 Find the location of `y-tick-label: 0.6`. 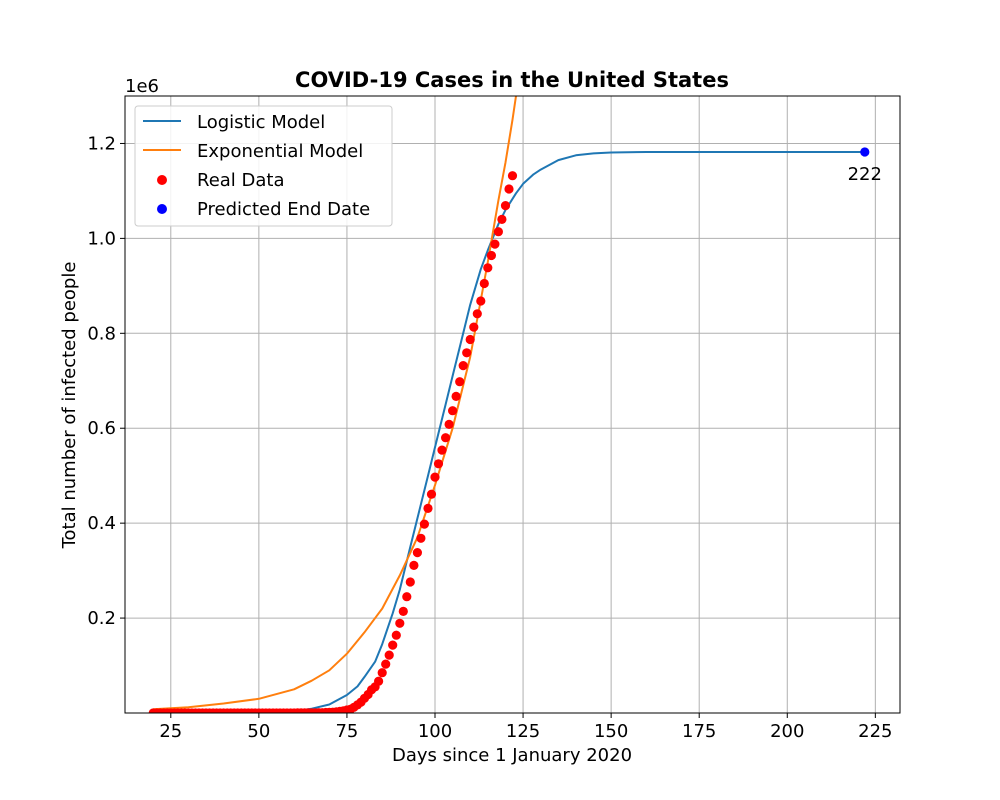

y-tick-label: 0.6 is located at coordinates (101, 428).